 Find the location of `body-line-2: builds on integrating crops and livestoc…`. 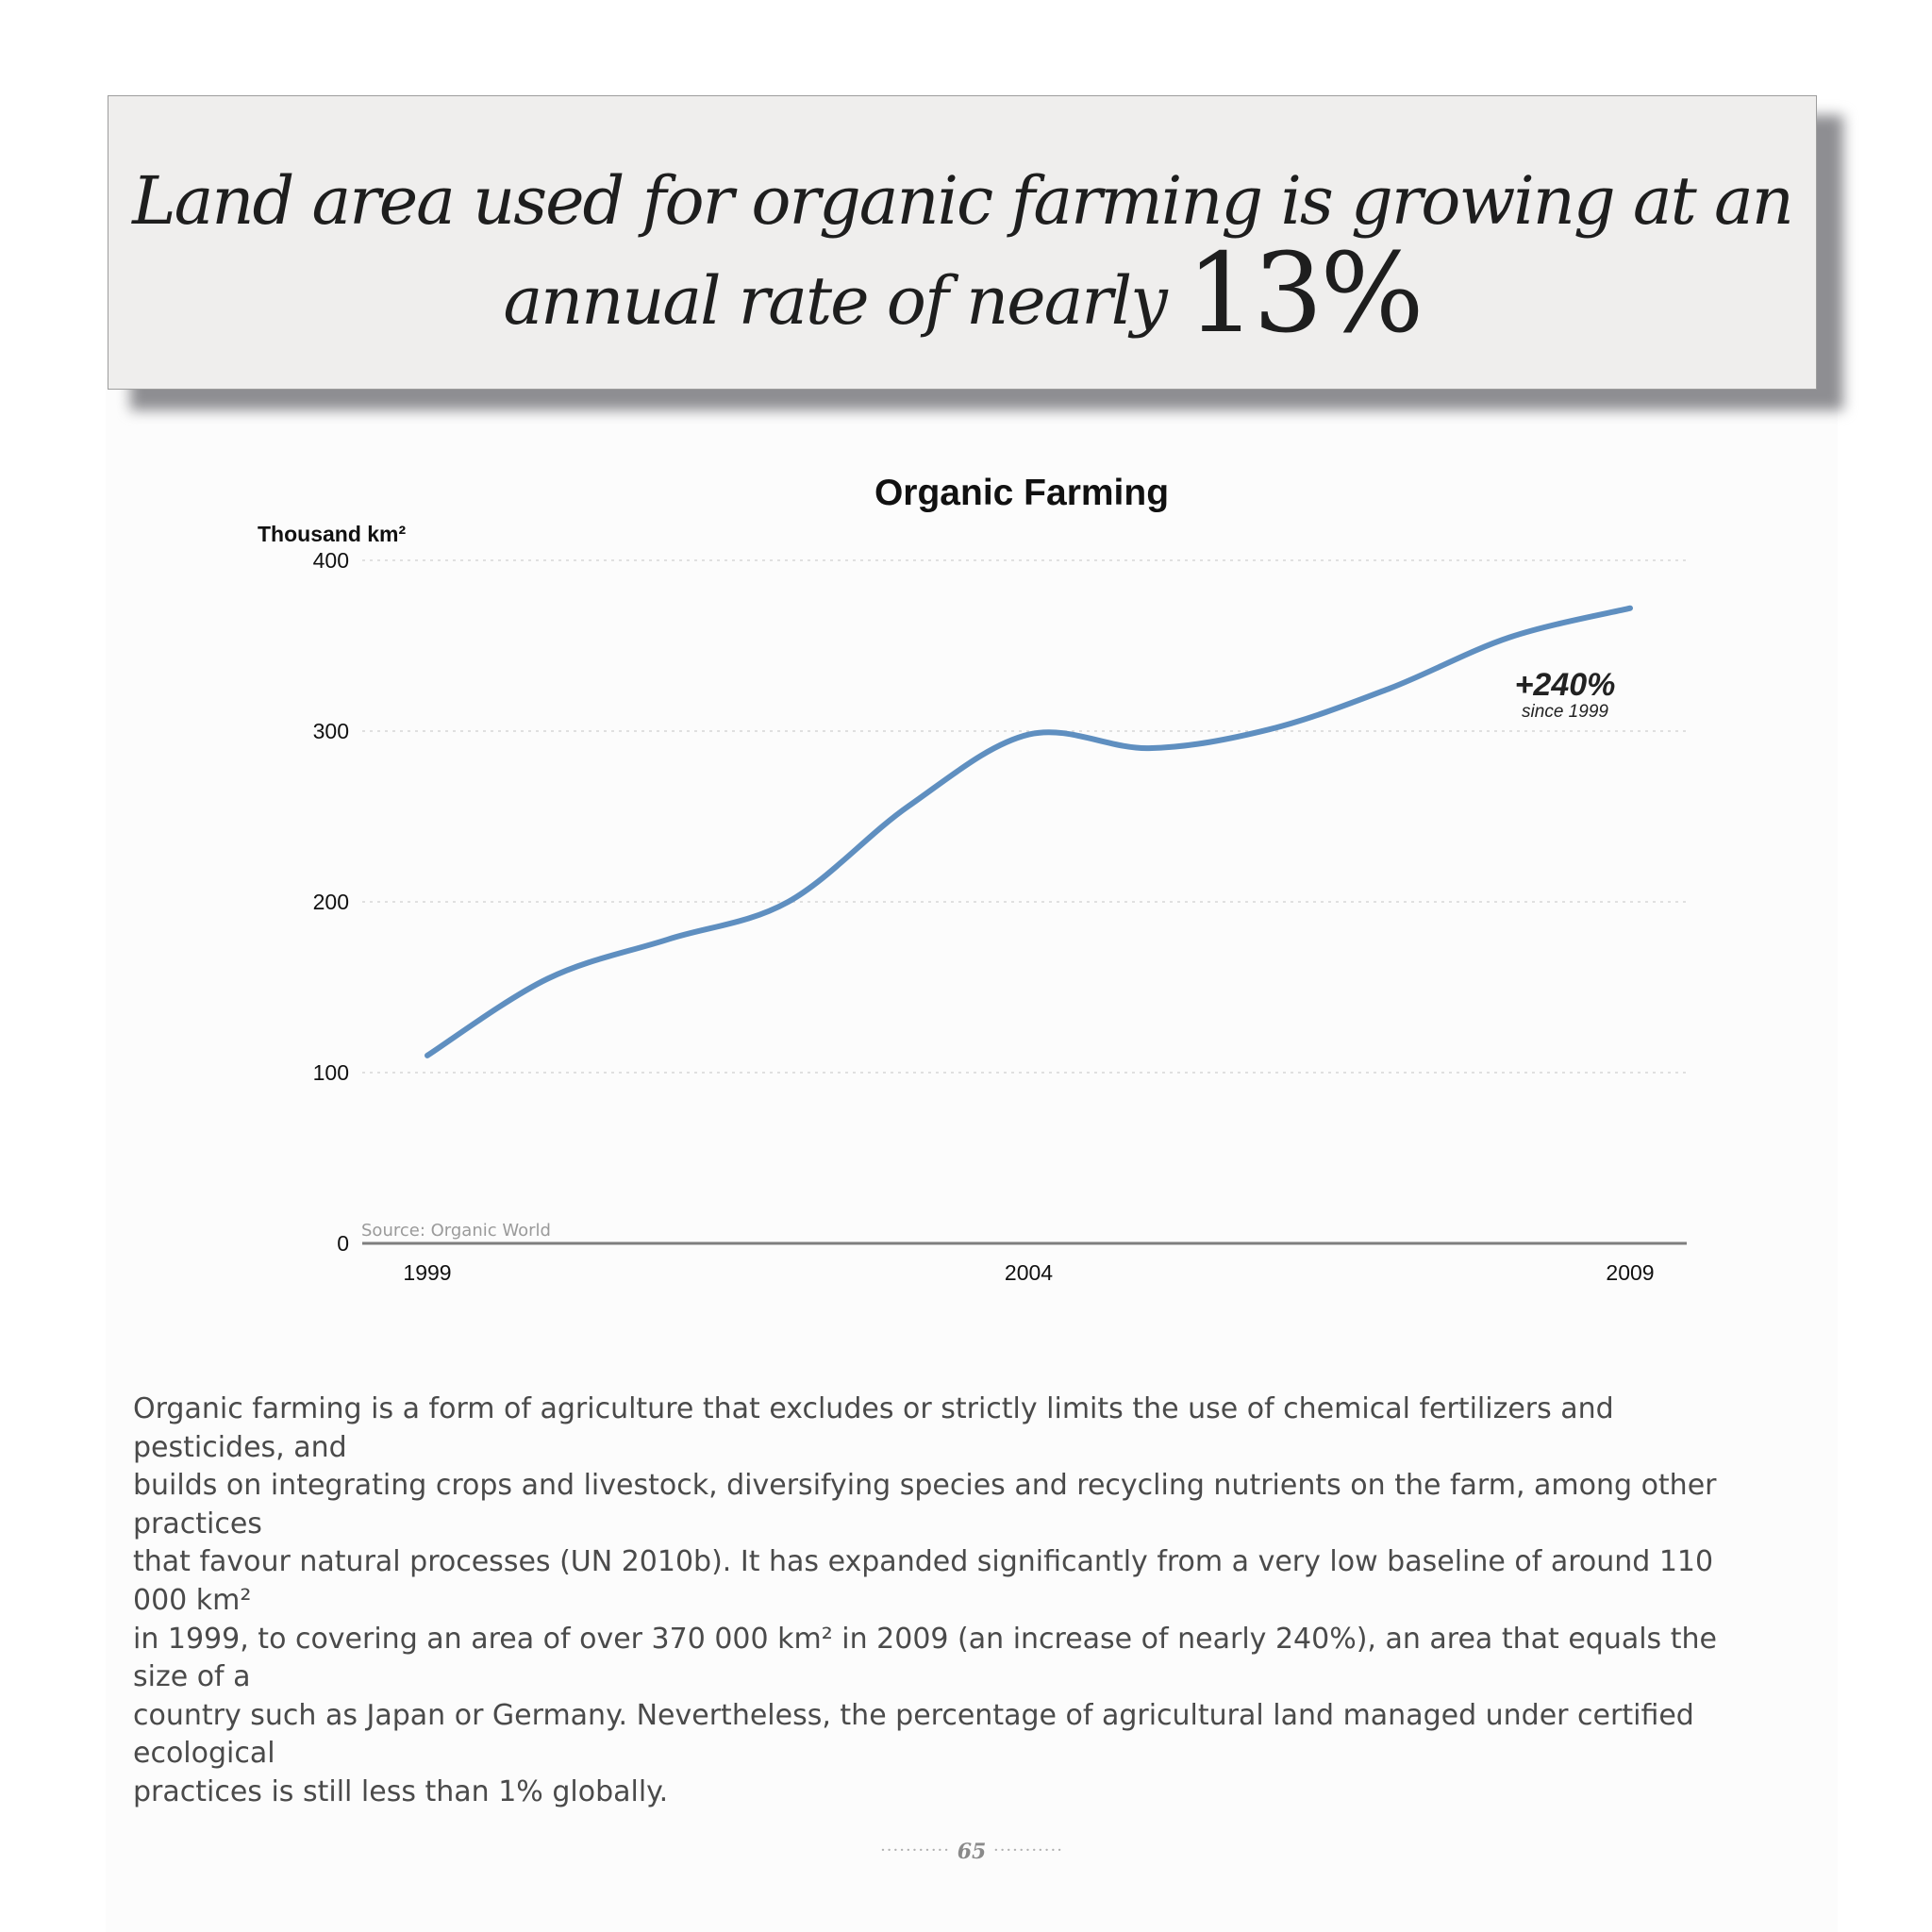

body-line-2: builds on integrating crops and livestoc… is located at coordinates (925, 1505).